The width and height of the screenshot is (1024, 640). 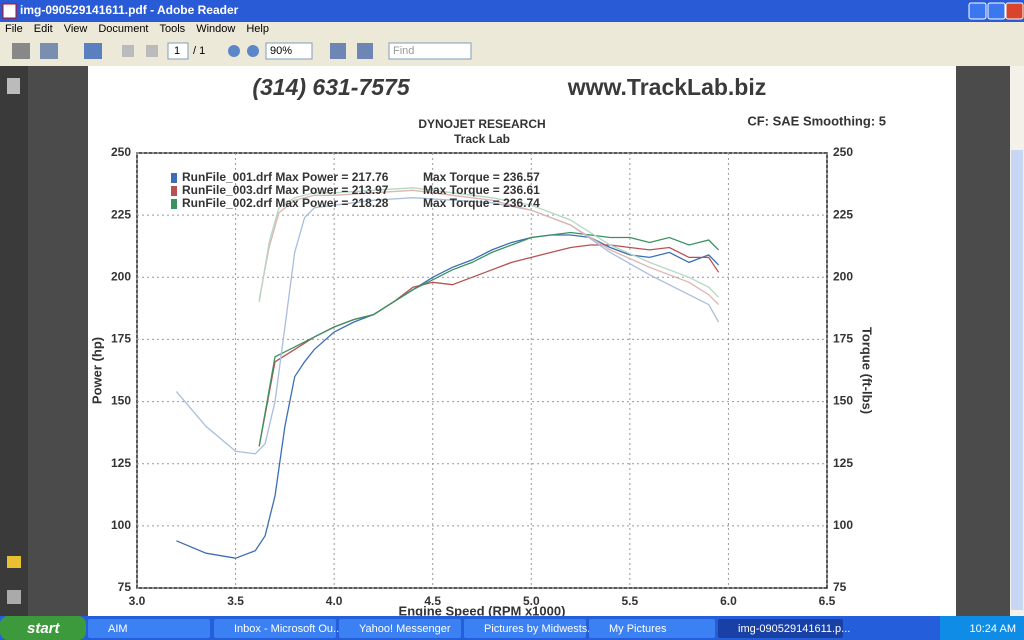 I want to click on prev-page, so click(x=128, y=51).